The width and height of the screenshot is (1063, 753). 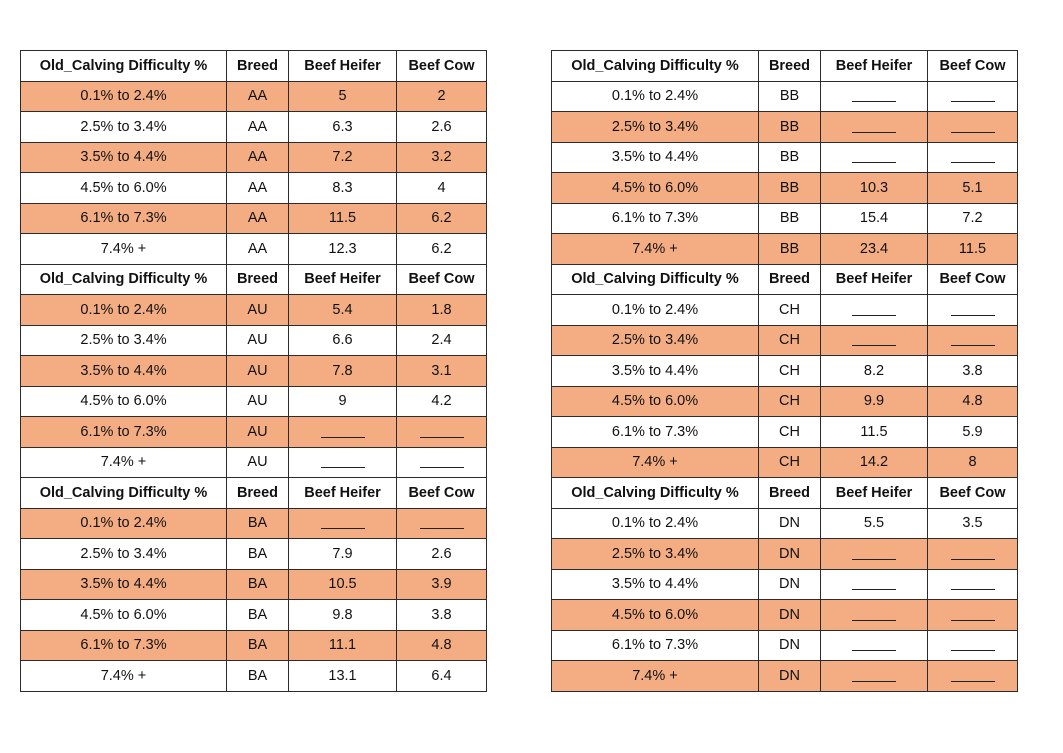 What do you see at coordinates (441, 96) in the screenshot?
I see `cow-cell: 2` at bounding box center [441, 96].